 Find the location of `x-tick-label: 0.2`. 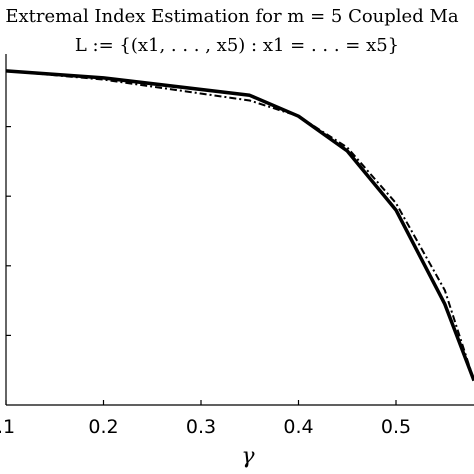

x-tick-label: 0.2 is located at coordinates (103, 427).